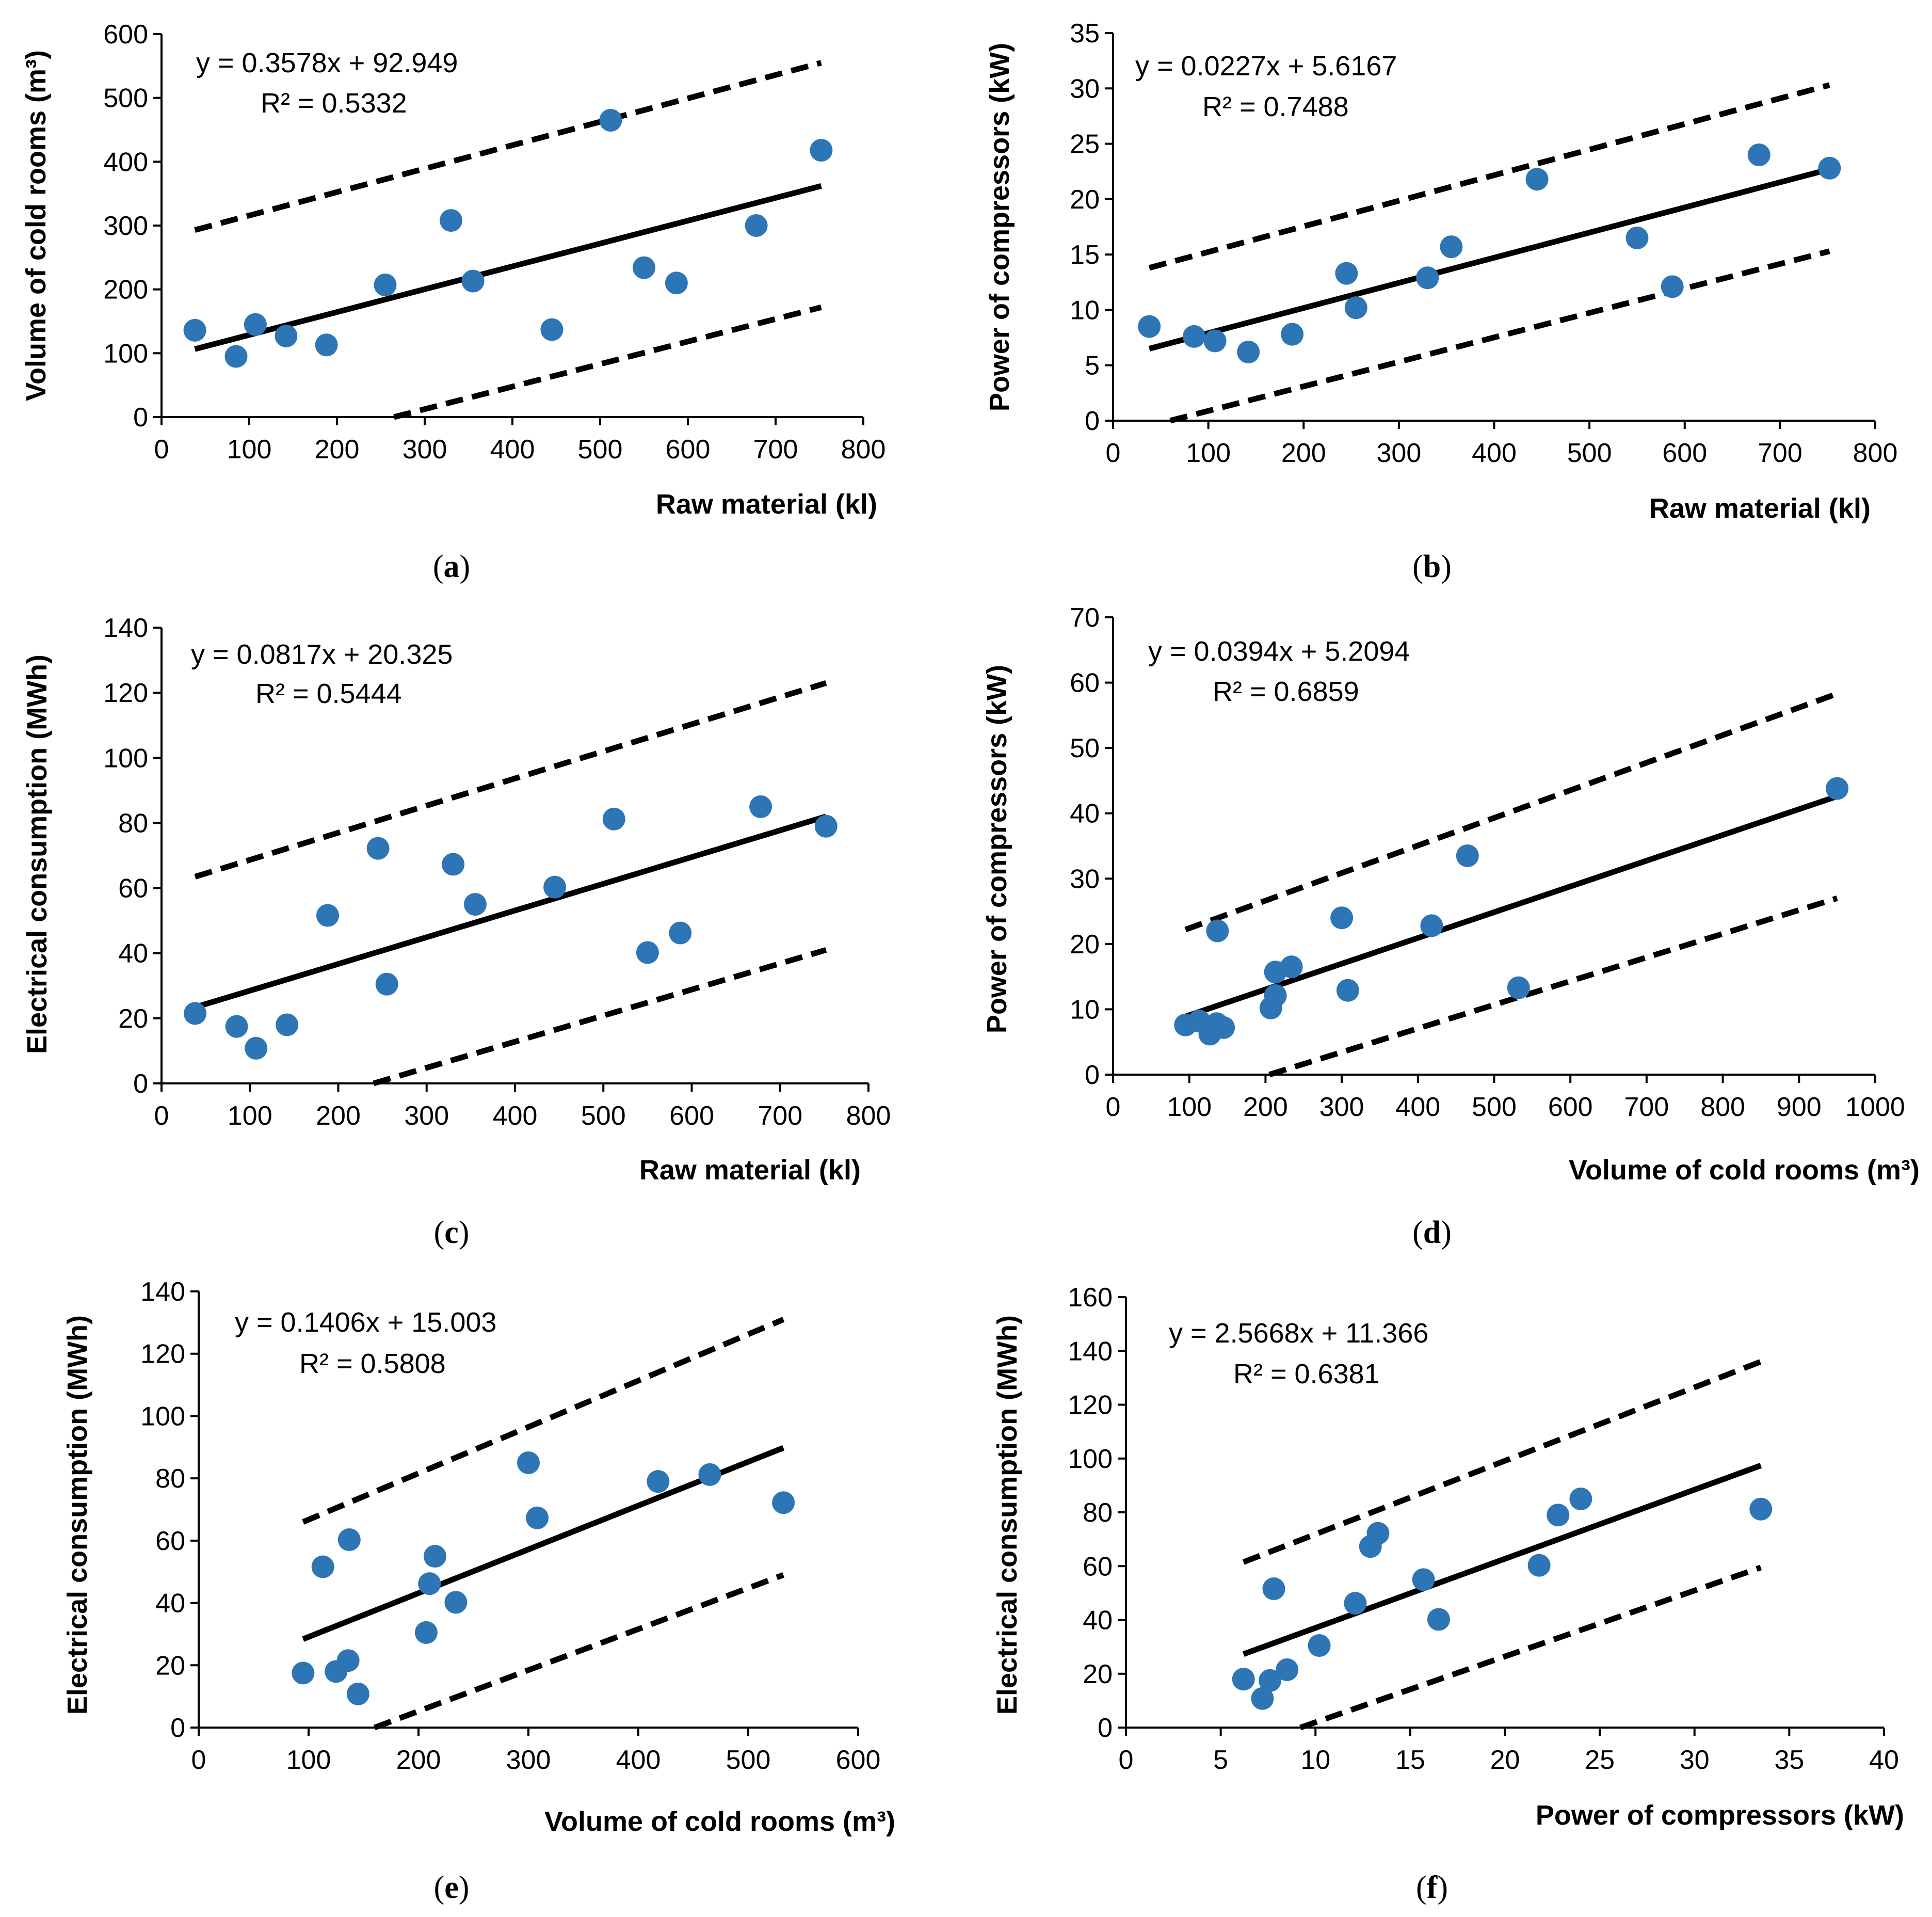 Image resolution: width=1932 pixels, height=1917 pixels. I want to click on panel-b-axes: 0 5 10 15 20 25 30 35 0 100 200 300 400 500 600 700 800, so click(1484, 243).